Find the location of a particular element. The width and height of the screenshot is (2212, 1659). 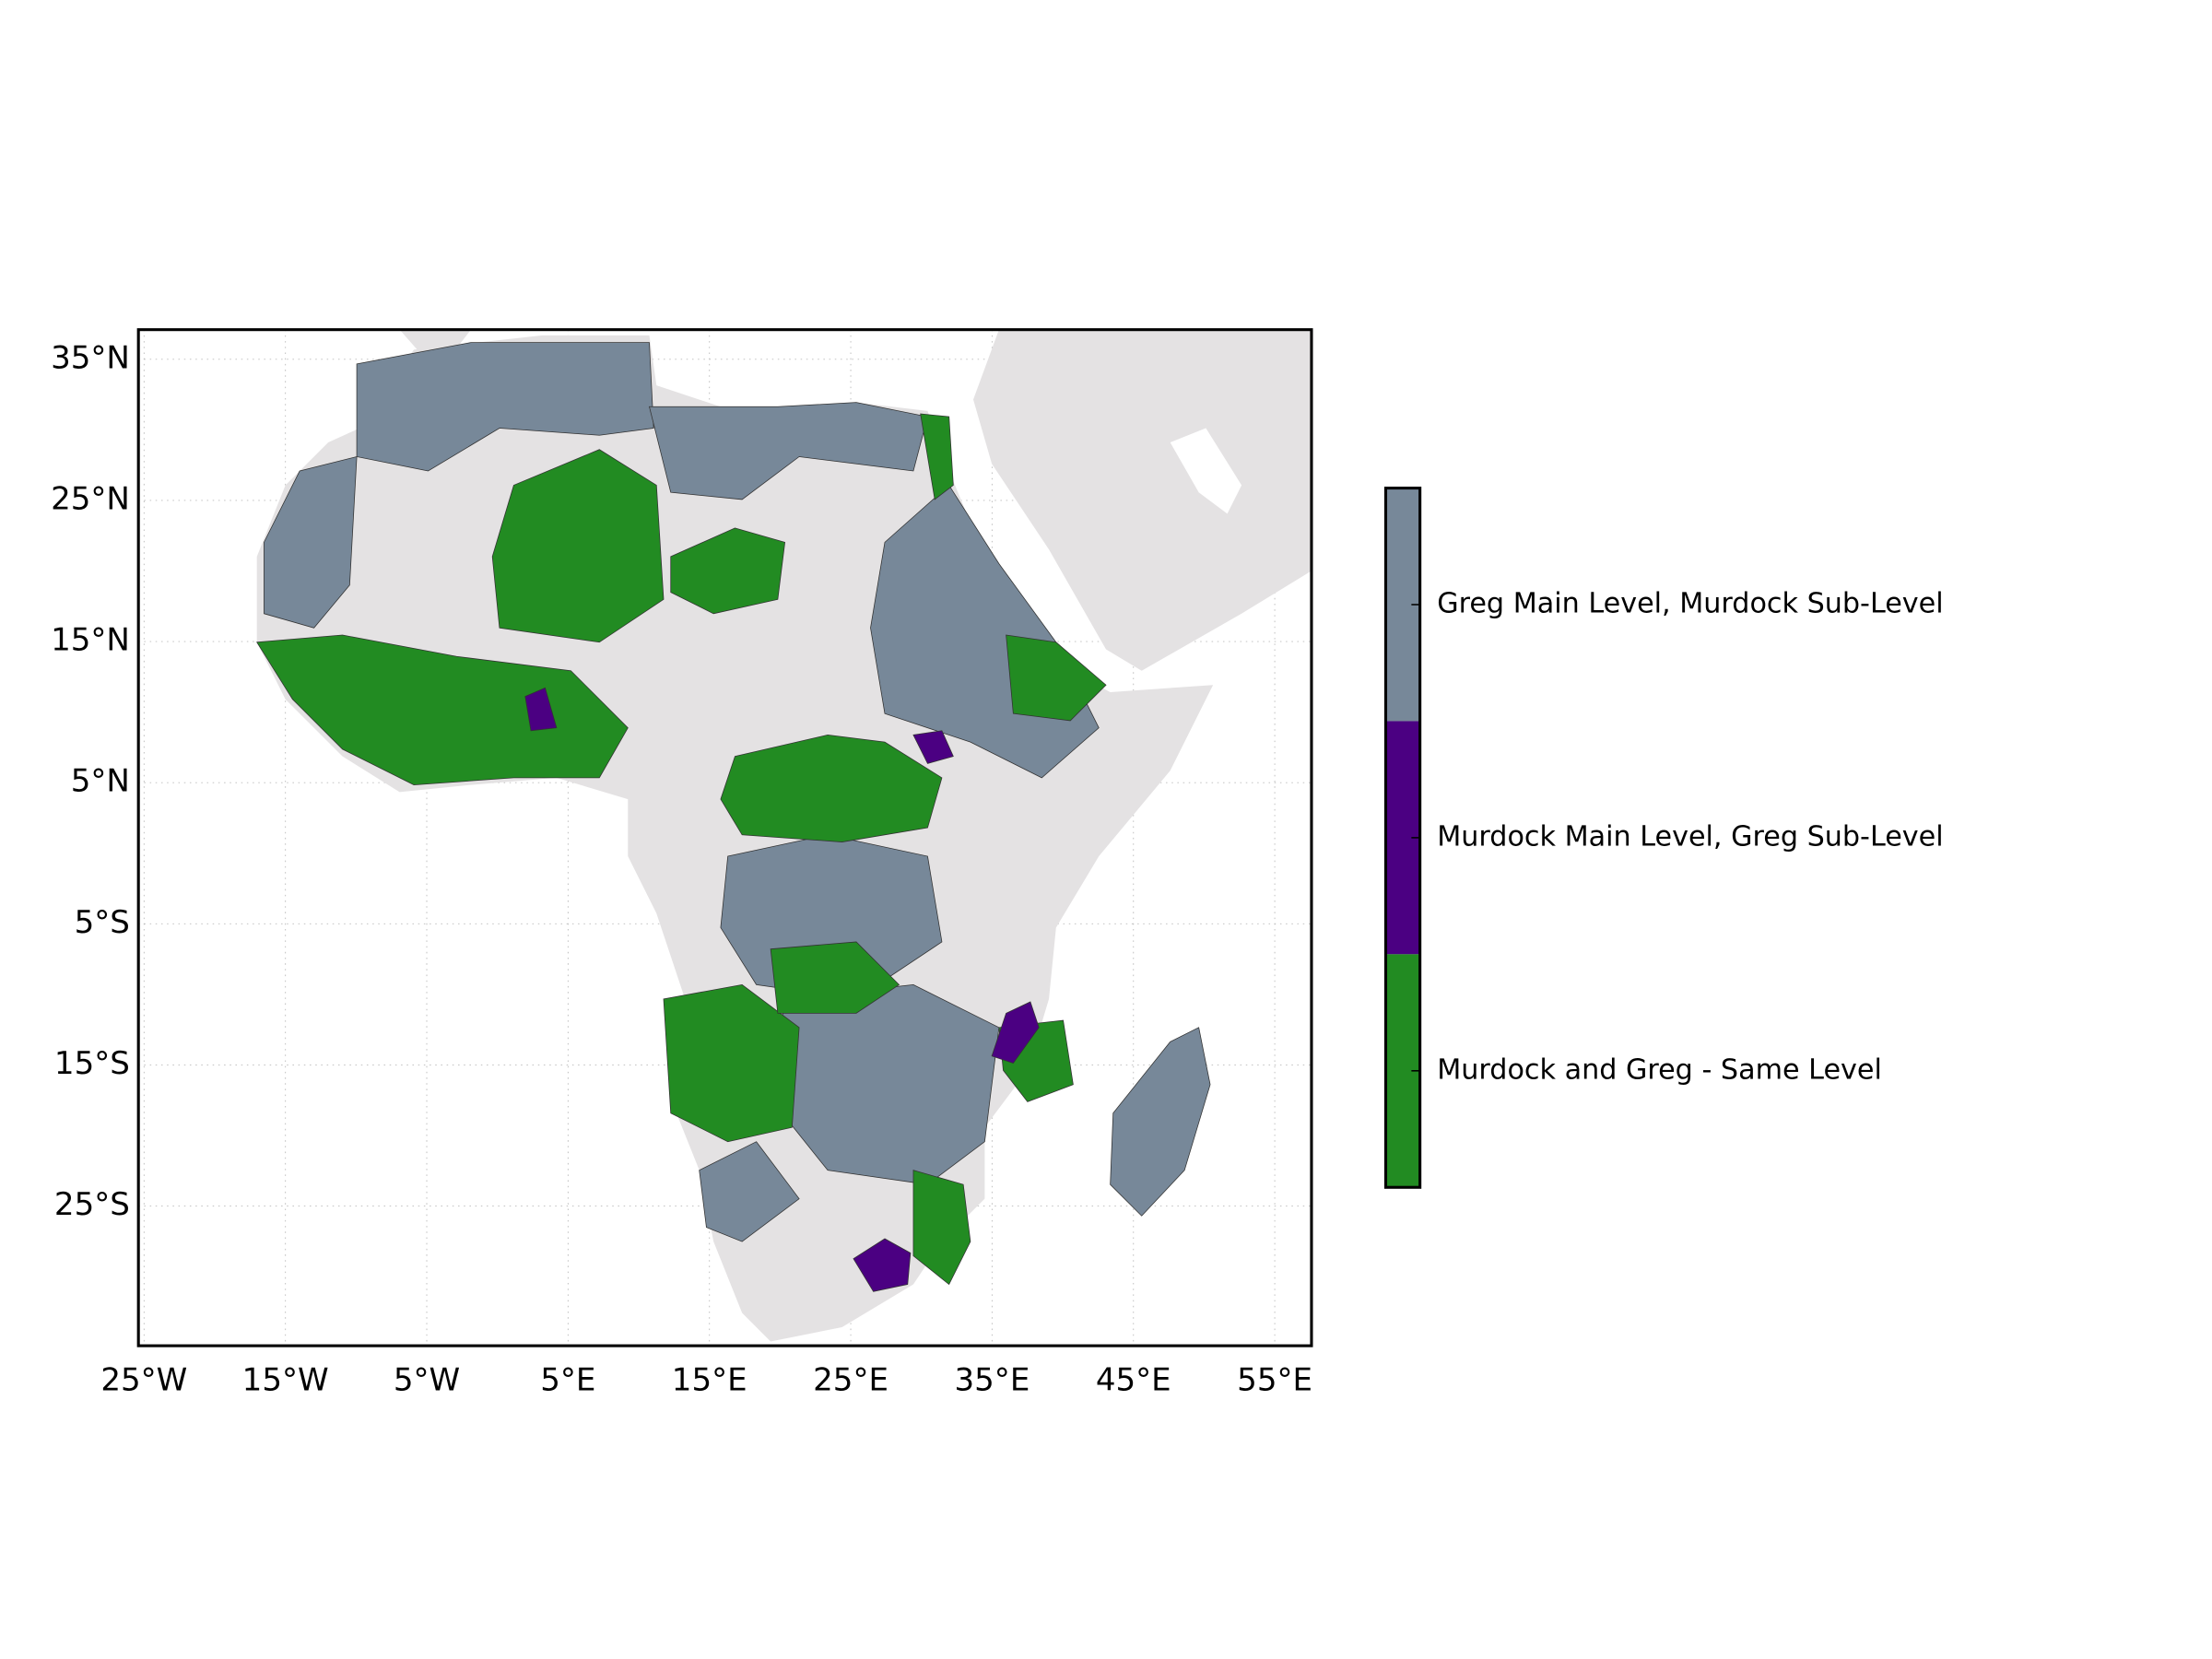

x-tick-label: 35°E is located at coordinates (992, 1379).